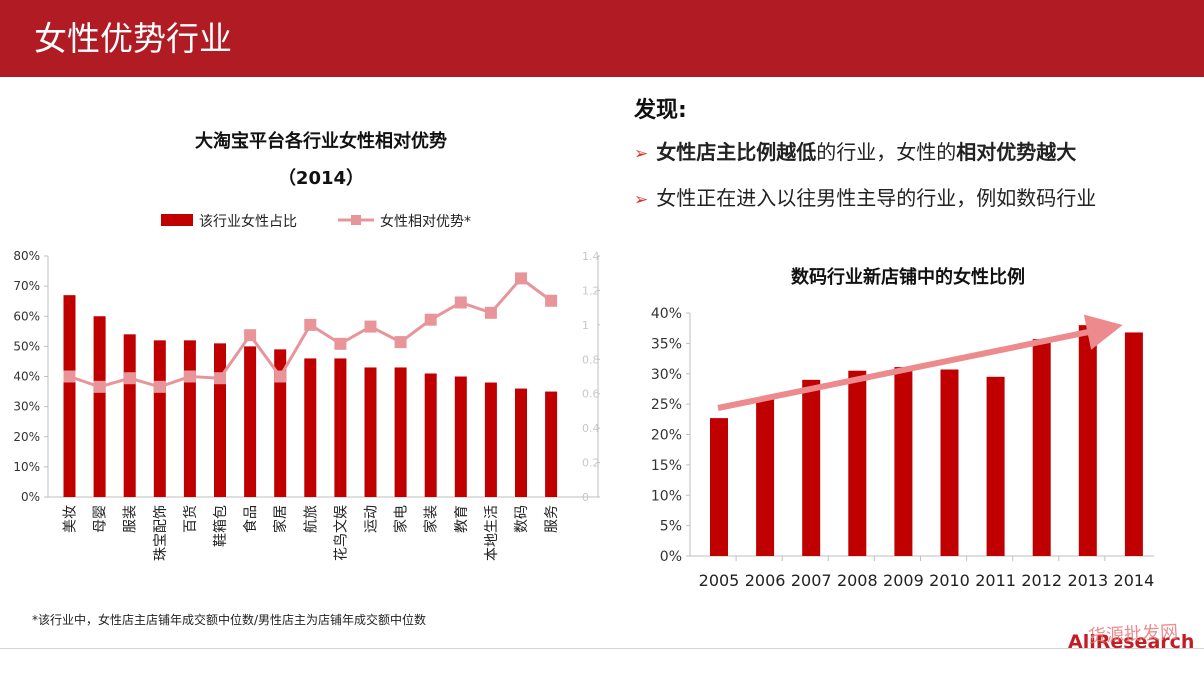  What do you see at coordinates (522, 519) in the screenshot?
I see `chart1-x-tick-label: 数码` at bounding box center [522, 519].